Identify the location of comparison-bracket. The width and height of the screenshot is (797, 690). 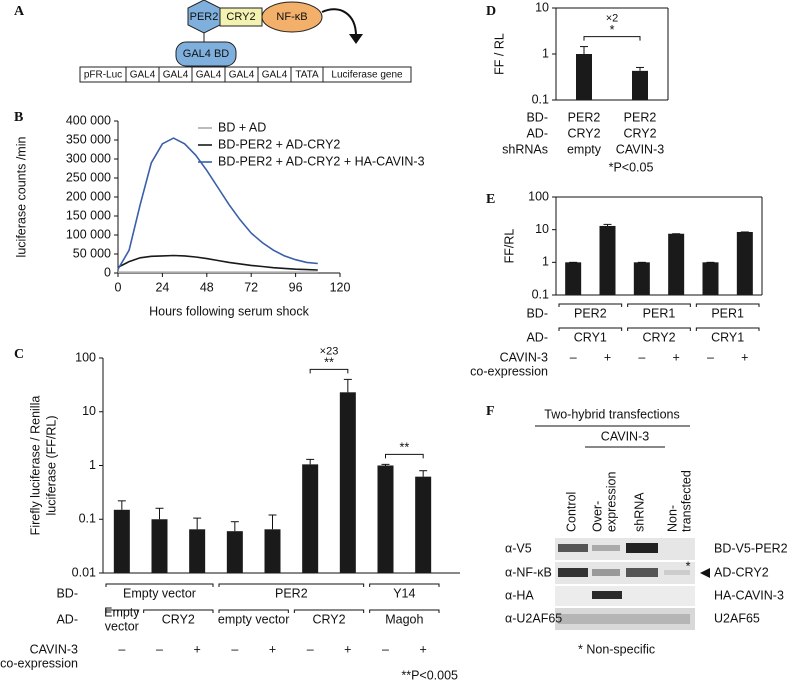
(329, 371).